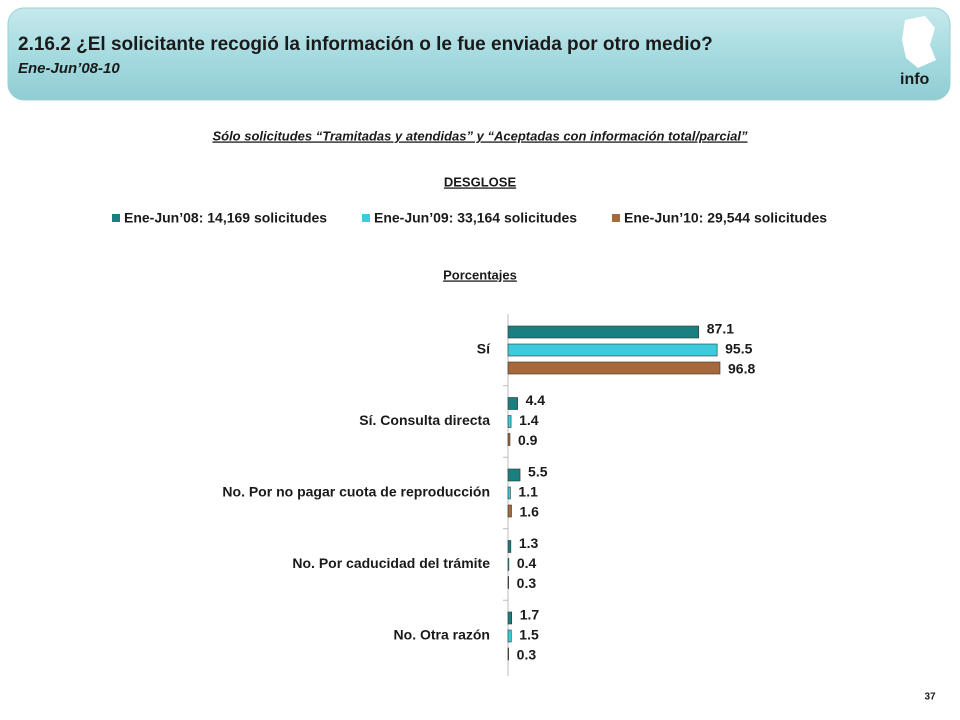 The image size is (960, 720). I want to click on value-label: 0.9, so click(528, 440).